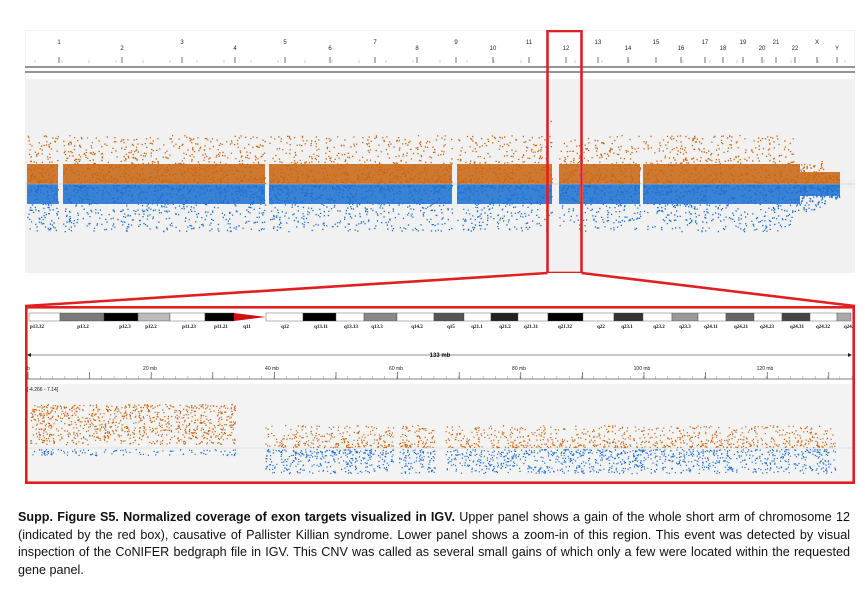  Describe the element at coordinates (705, 43) in the screenshot. I see `chromosome-label-17: 17` at that location.